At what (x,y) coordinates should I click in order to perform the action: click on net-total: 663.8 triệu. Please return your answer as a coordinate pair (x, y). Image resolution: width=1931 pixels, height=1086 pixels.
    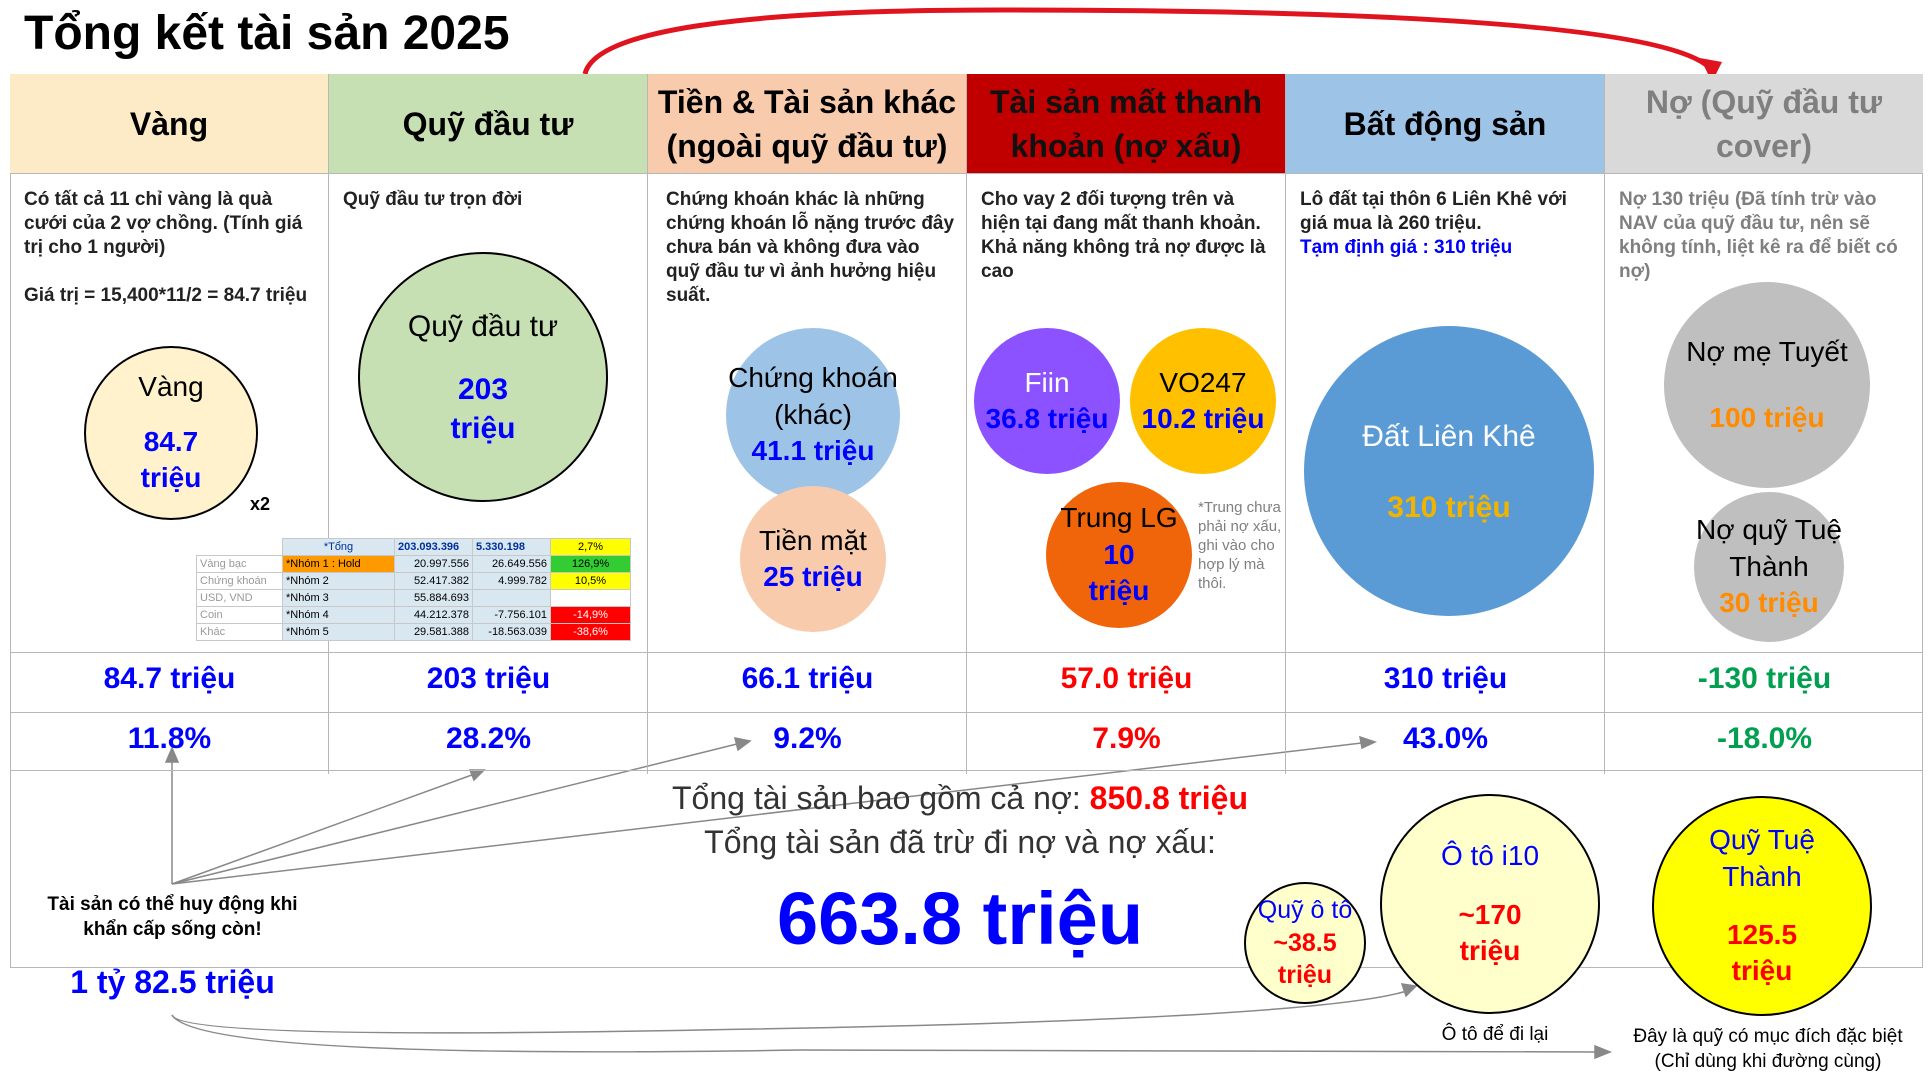
    Looking at the image, I should click on (960, 918).